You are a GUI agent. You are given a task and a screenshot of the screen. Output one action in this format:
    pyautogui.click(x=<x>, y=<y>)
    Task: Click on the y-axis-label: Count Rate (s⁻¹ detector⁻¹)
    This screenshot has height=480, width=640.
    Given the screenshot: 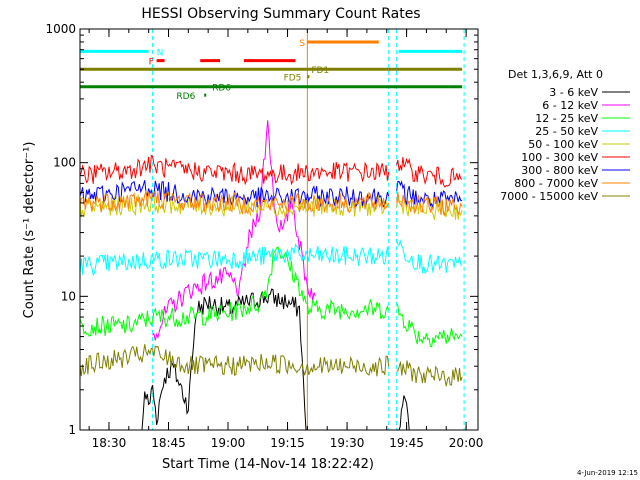 What is the action you would take?
    pyautogui.click(x=29, y=230)
    